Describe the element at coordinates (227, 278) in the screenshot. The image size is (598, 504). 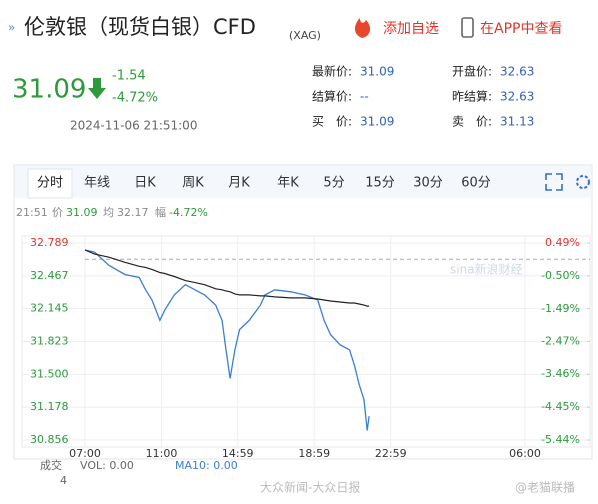
I see `average-line` at that location.